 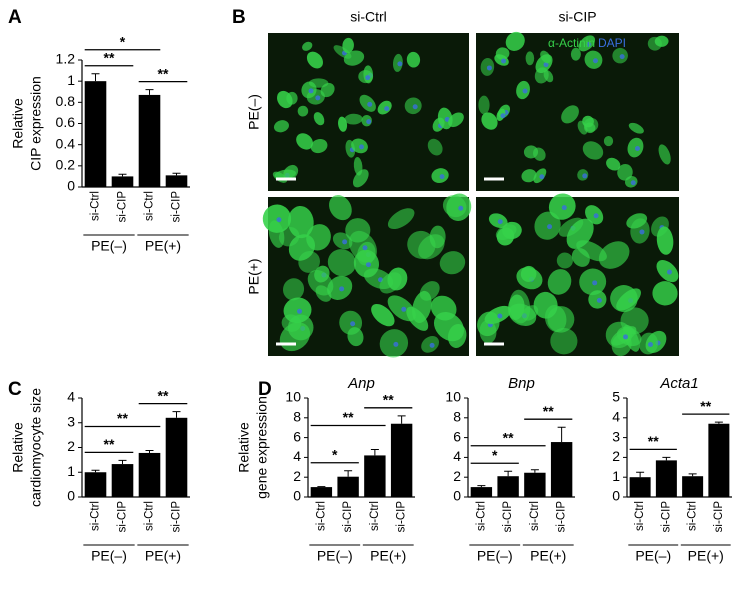 I want to click on y-tick-label: 5, so click(x=616, y=397).